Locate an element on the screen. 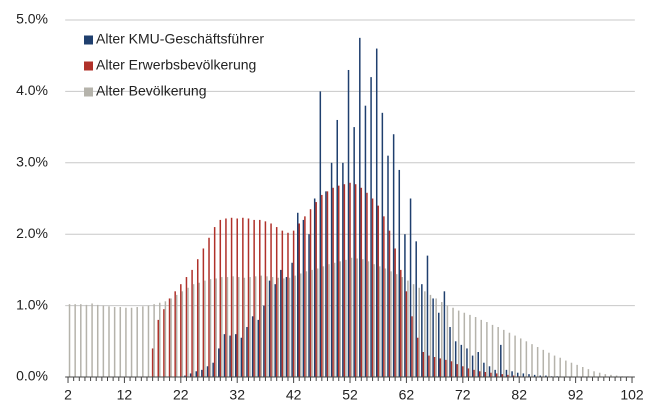 The image size is (651, 405). y-tick-label: 3.0% is located at coordinates (32, 162).